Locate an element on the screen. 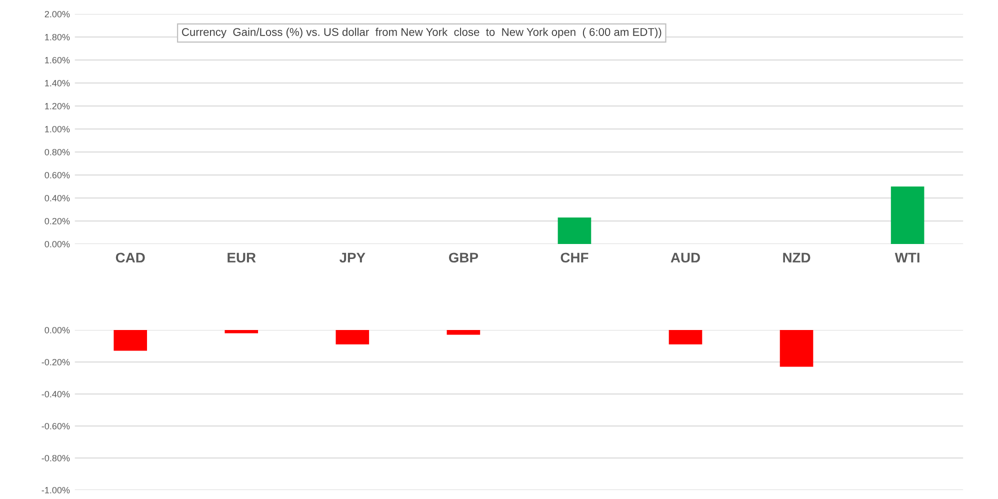  y-tick-label: 2.00% is located at coordinates (57, 14).